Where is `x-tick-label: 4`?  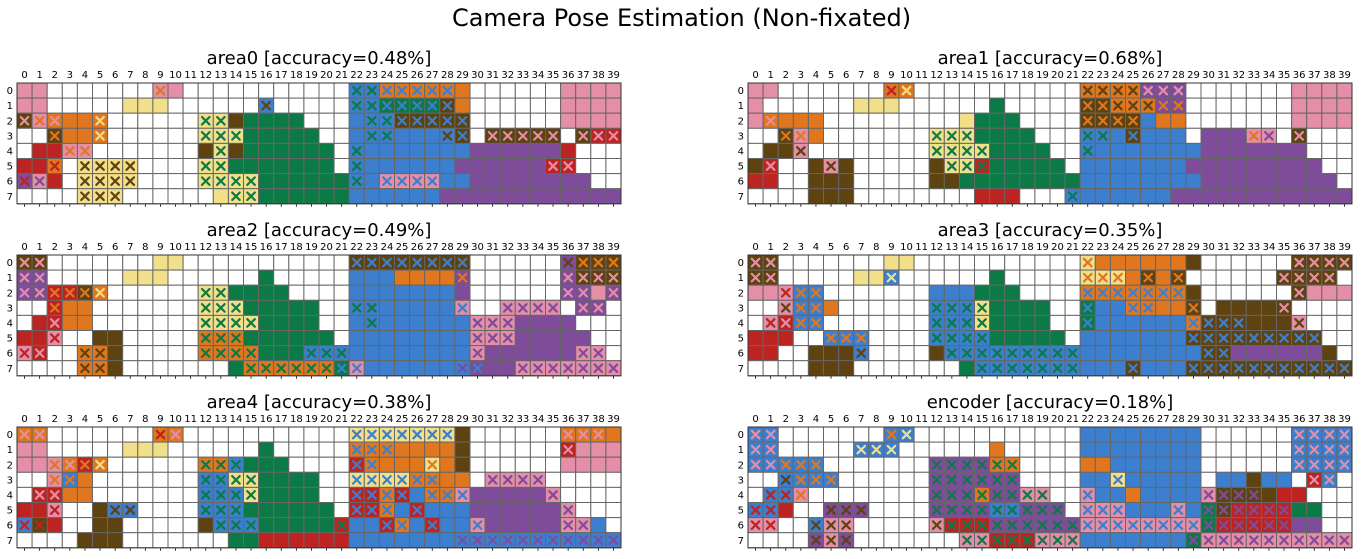 x-tick-label: 4 is located at coordinates (85, 75).